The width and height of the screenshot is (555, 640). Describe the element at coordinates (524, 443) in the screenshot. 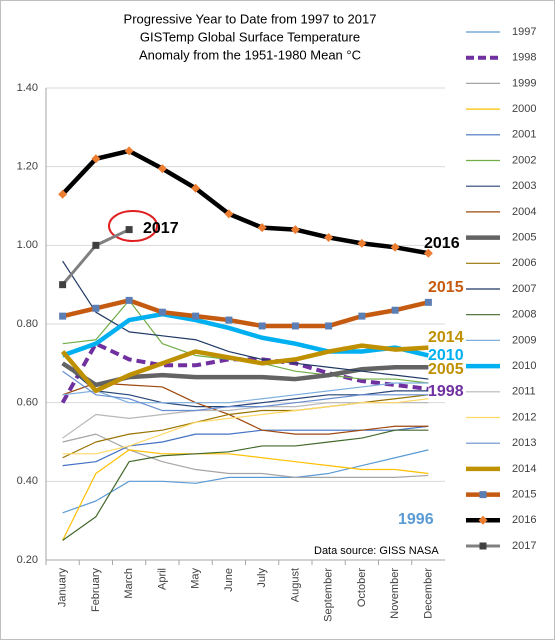

I see `legend-label: 2013` at that location.